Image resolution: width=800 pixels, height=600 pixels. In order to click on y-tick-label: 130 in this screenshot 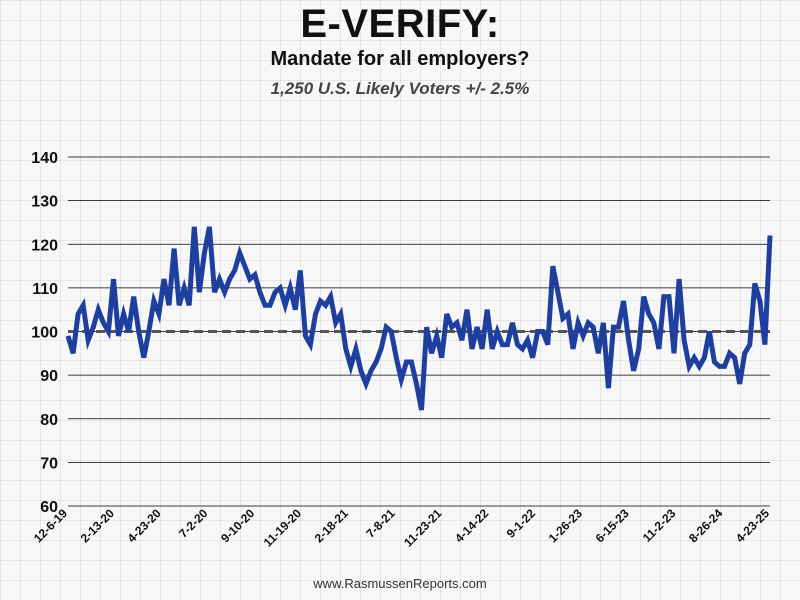, I will do `click(44, 202)`.